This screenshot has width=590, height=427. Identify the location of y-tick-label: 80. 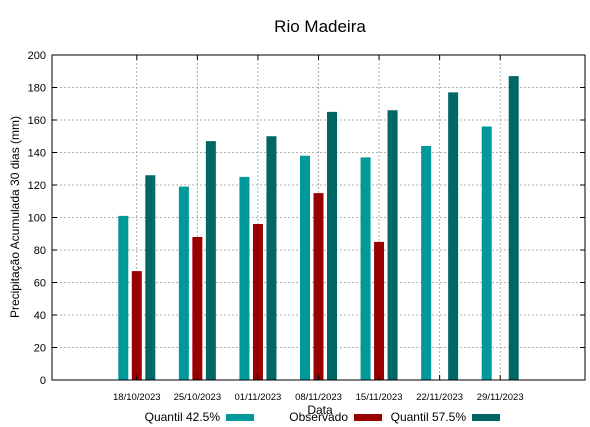
(40, 251).